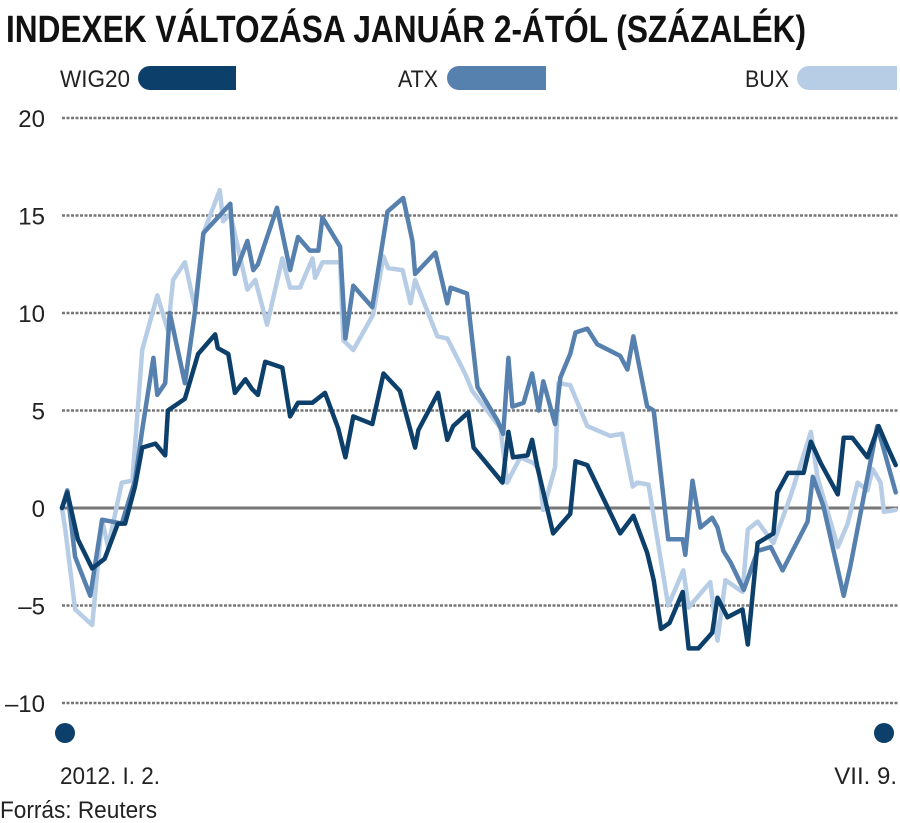 Image resolution: width=900 pixels, height=823 pixels. I want to click on legend-swatch-wig20, so click(187, 78).